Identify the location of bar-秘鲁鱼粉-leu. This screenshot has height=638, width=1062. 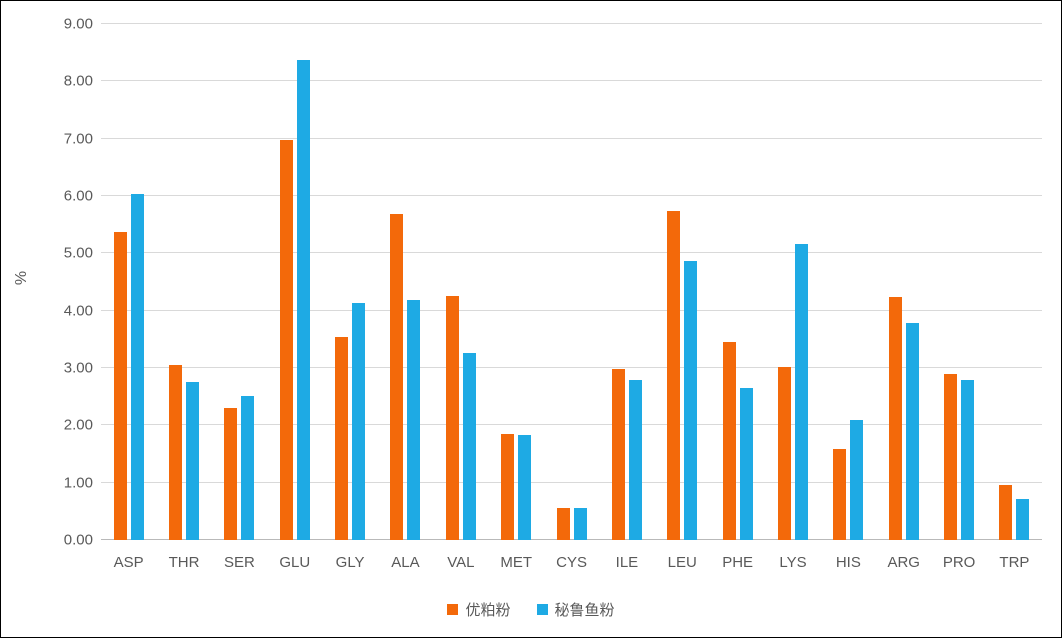
(691, 400).